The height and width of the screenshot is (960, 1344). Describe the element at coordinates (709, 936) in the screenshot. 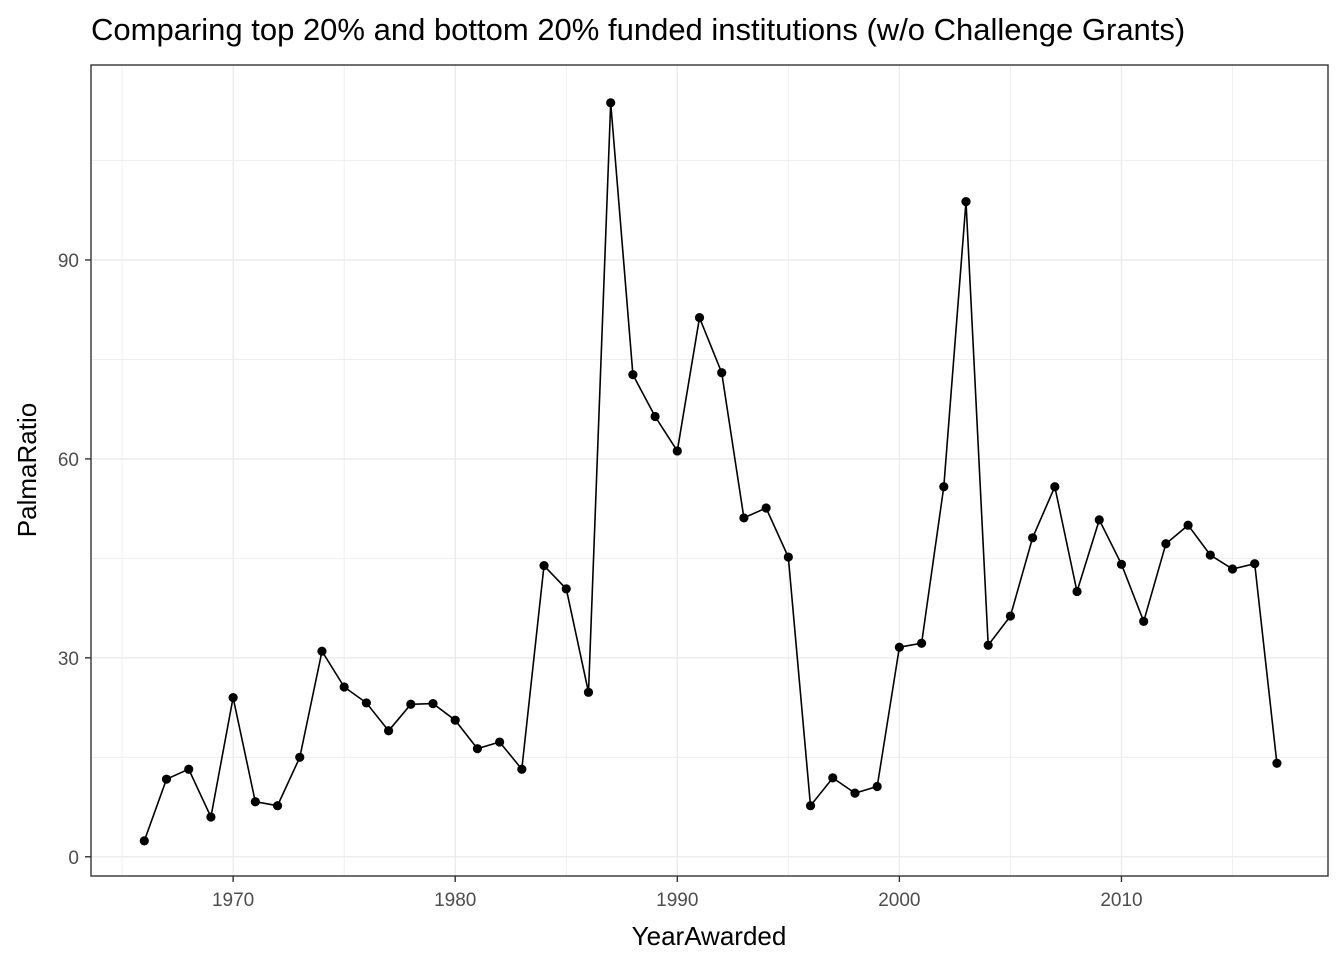

I see `x-axis-title: YearAwarded` at that location.